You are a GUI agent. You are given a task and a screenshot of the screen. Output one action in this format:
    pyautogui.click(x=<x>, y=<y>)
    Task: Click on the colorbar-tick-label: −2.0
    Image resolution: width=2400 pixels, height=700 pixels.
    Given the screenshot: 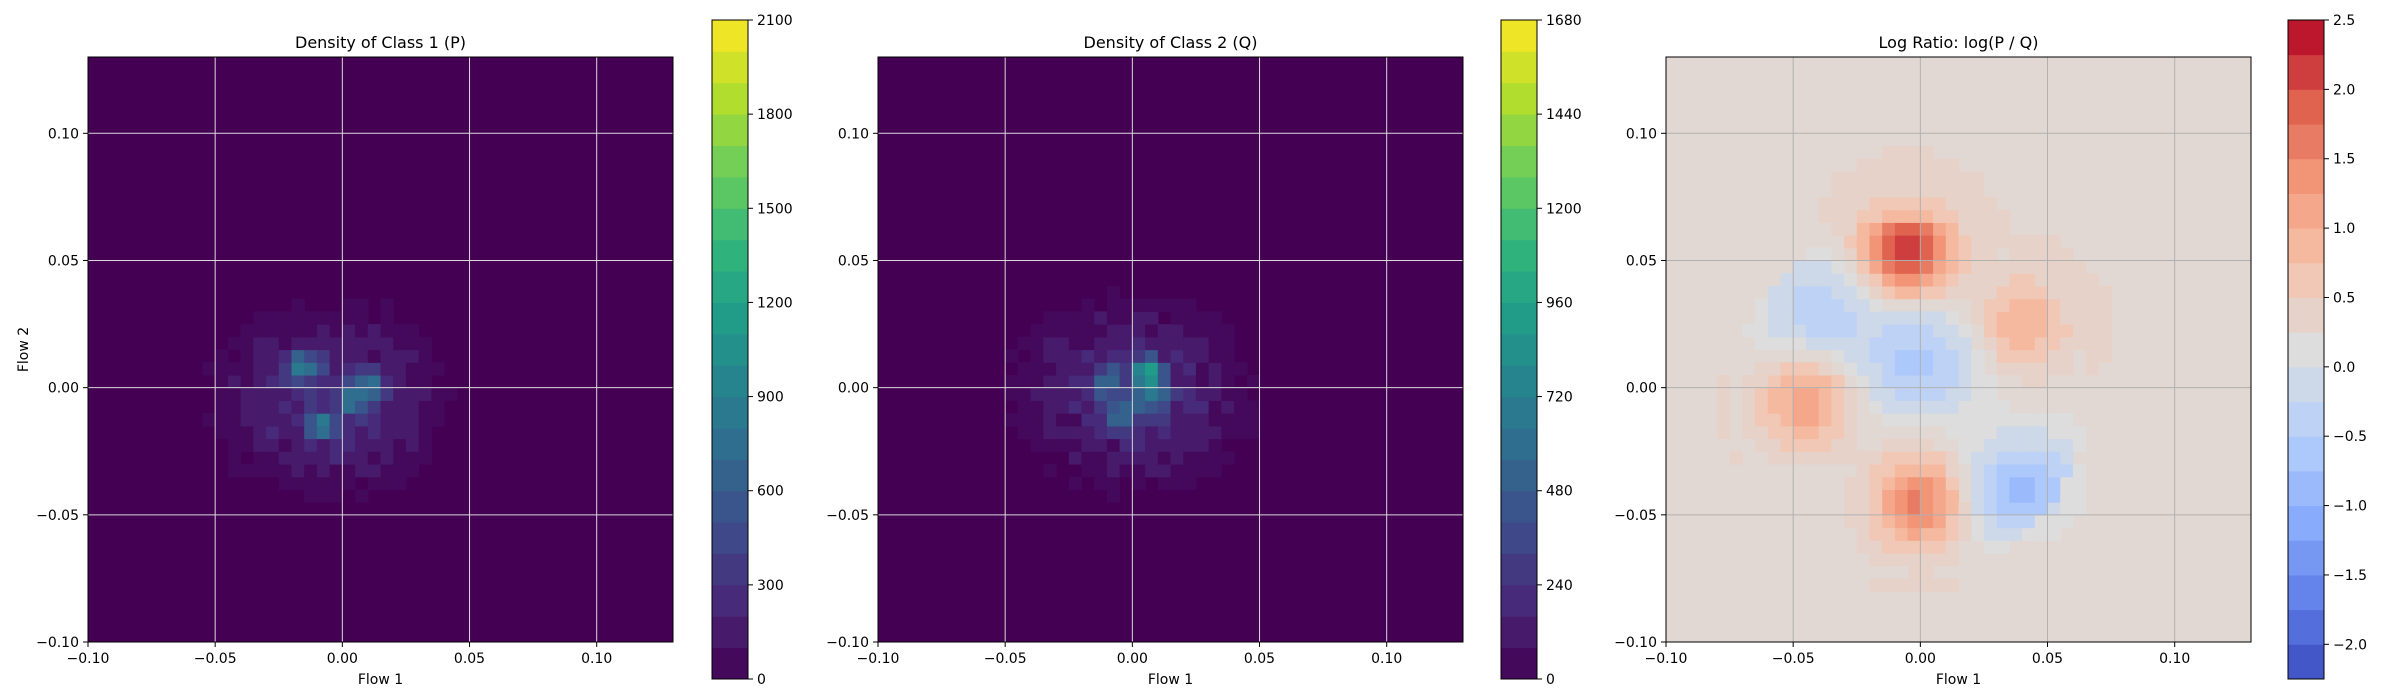 What is the action you would take?
    pyautogui.click(x=2350, y=645)
    